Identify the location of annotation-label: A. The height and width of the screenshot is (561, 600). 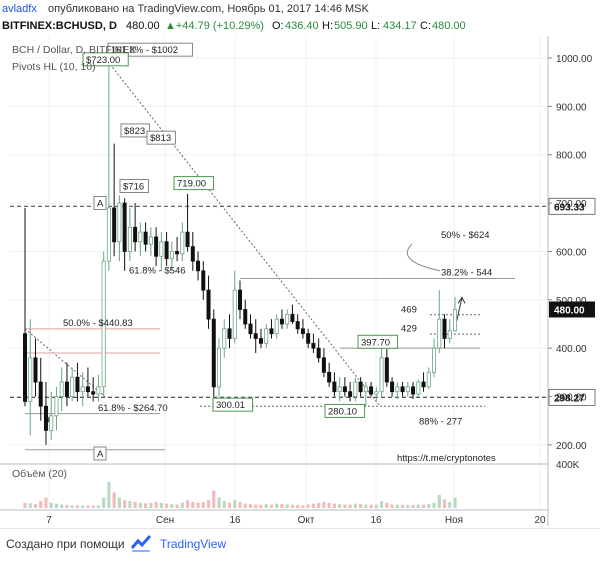
(100, 203).